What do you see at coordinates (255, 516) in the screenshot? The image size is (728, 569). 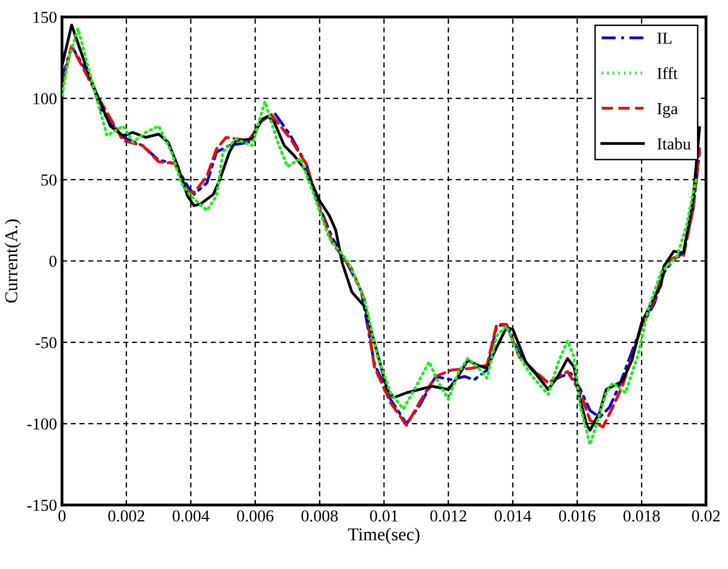 I see `x-tick-label: 0.006` at bounding box center [255, 516].